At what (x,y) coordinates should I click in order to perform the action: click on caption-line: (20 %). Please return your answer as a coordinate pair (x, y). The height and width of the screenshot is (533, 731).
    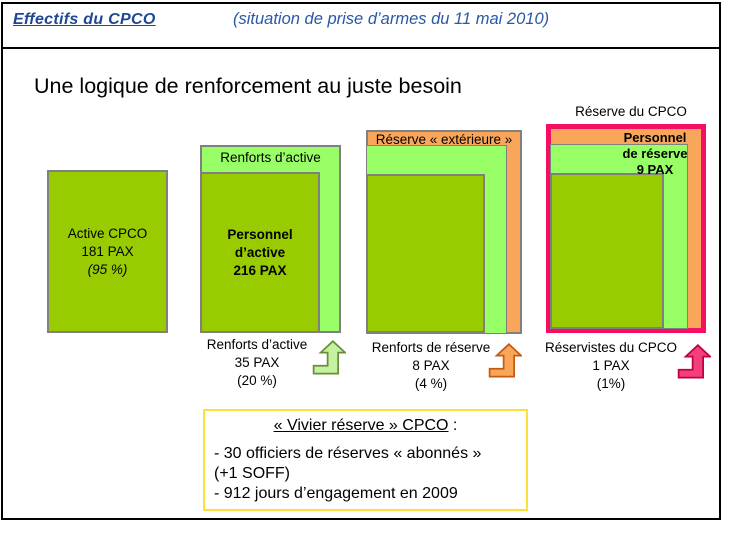
    Looking at the image, I should click on (257, 380).